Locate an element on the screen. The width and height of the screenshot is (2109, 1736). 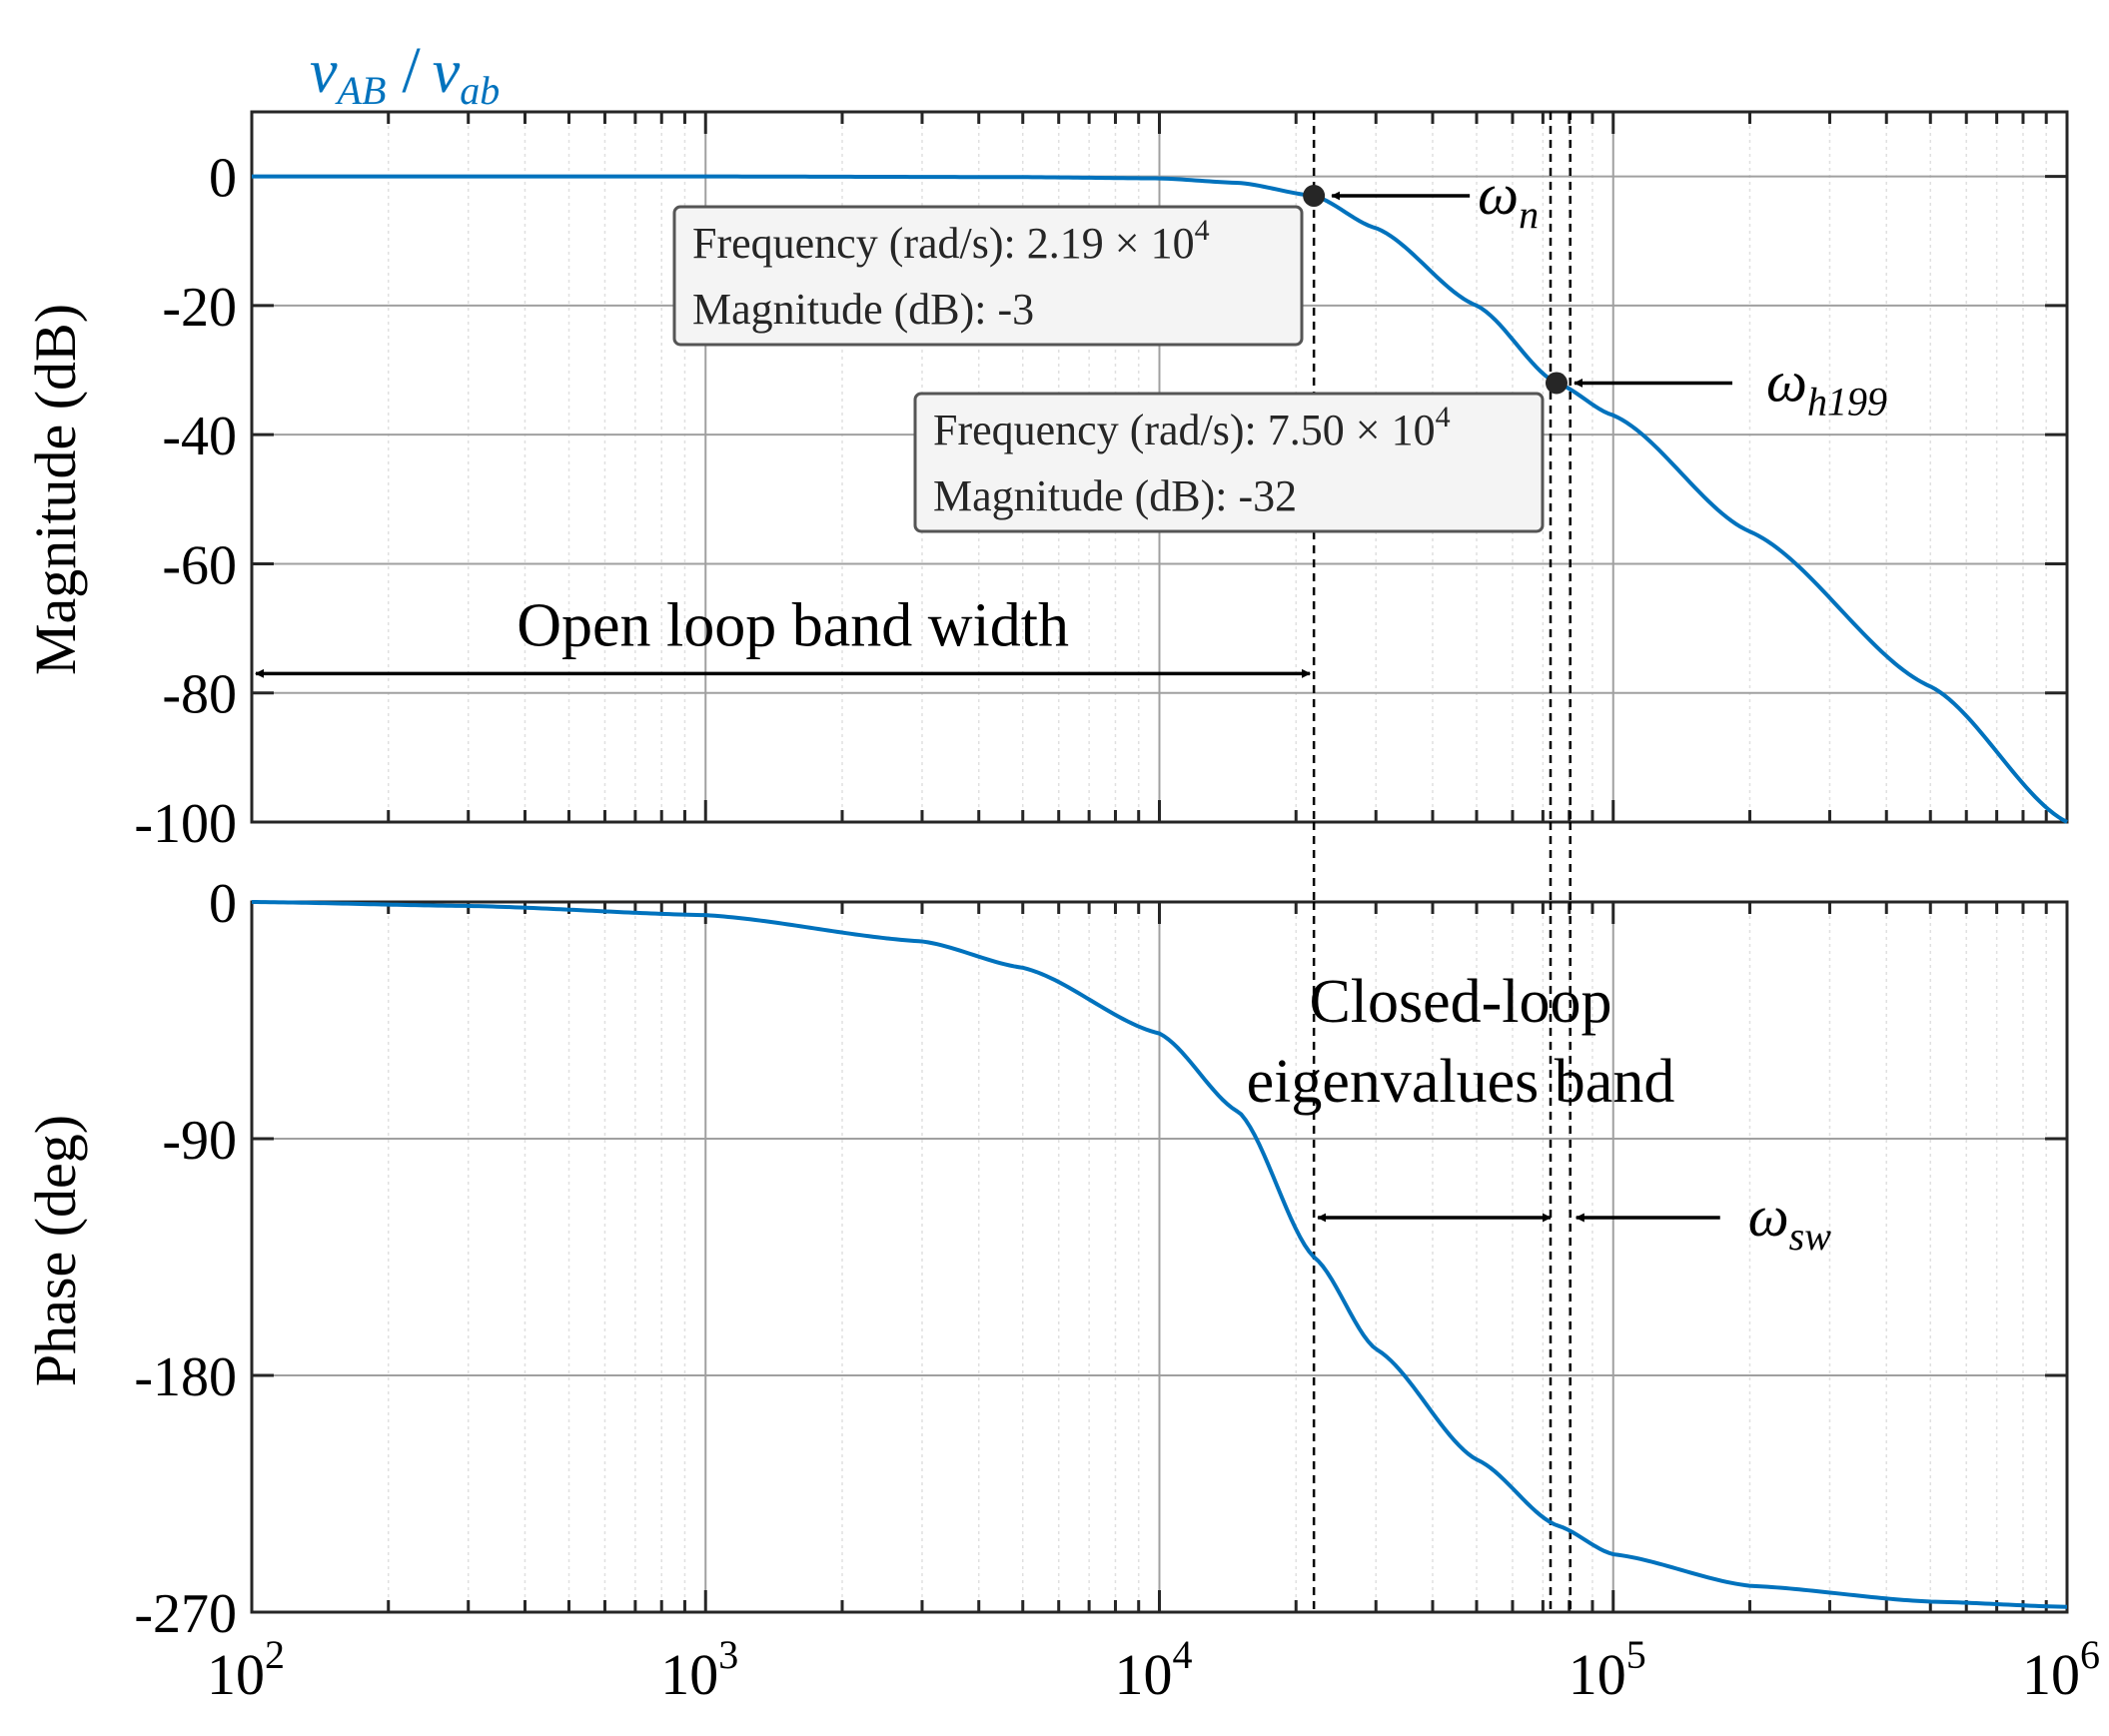
y-tick-label: -60 is located at coordinates (199, 565).